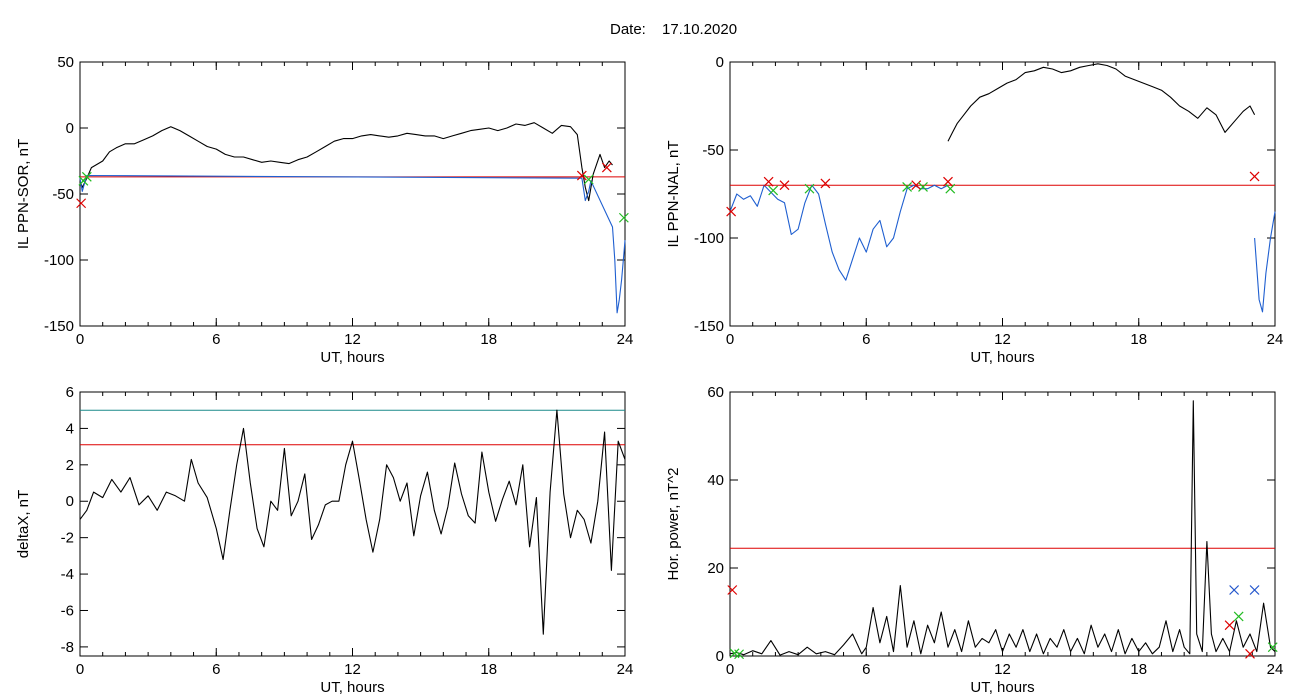  I want to click on y-tick-label: 6, so click(70, 392).